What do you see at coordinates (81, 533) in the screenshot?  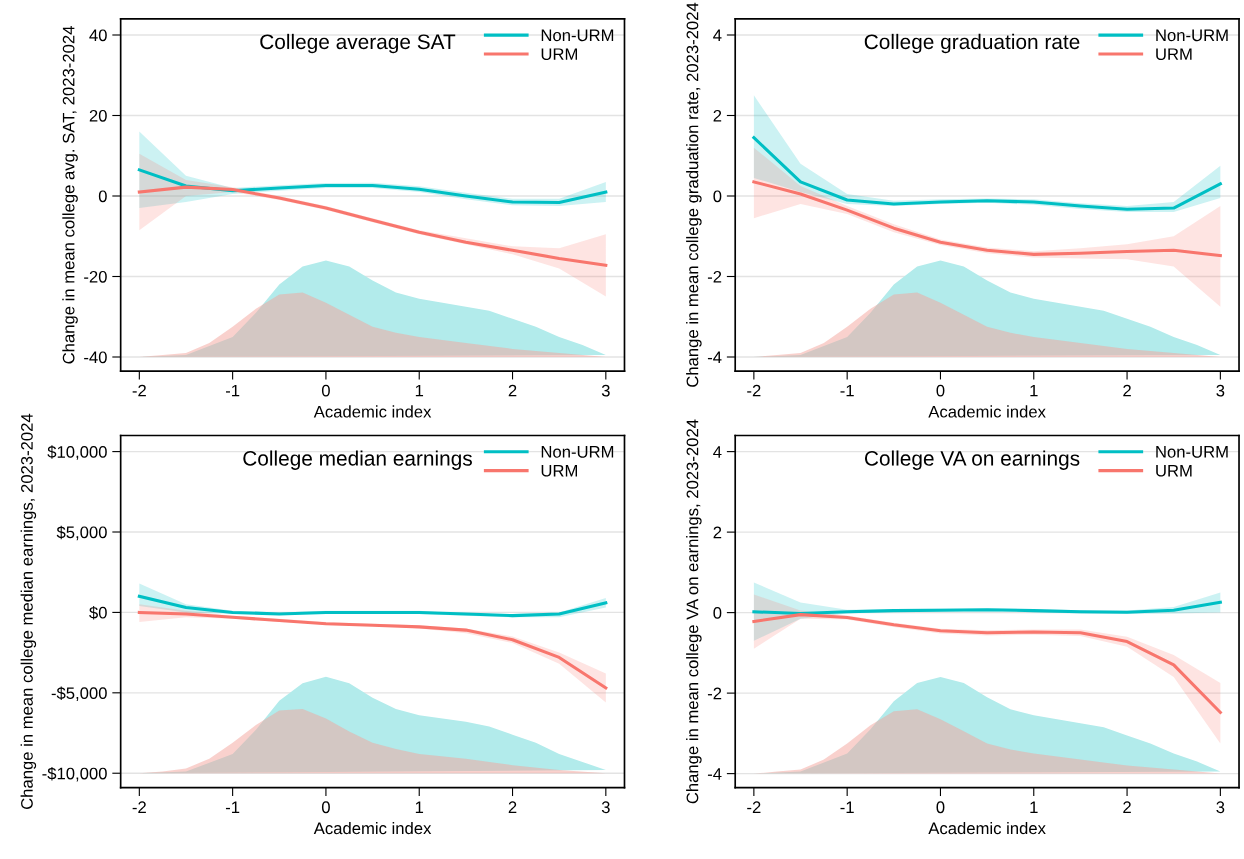 I see `y-tick-label: $5,000` at bounding box center [81, 533].